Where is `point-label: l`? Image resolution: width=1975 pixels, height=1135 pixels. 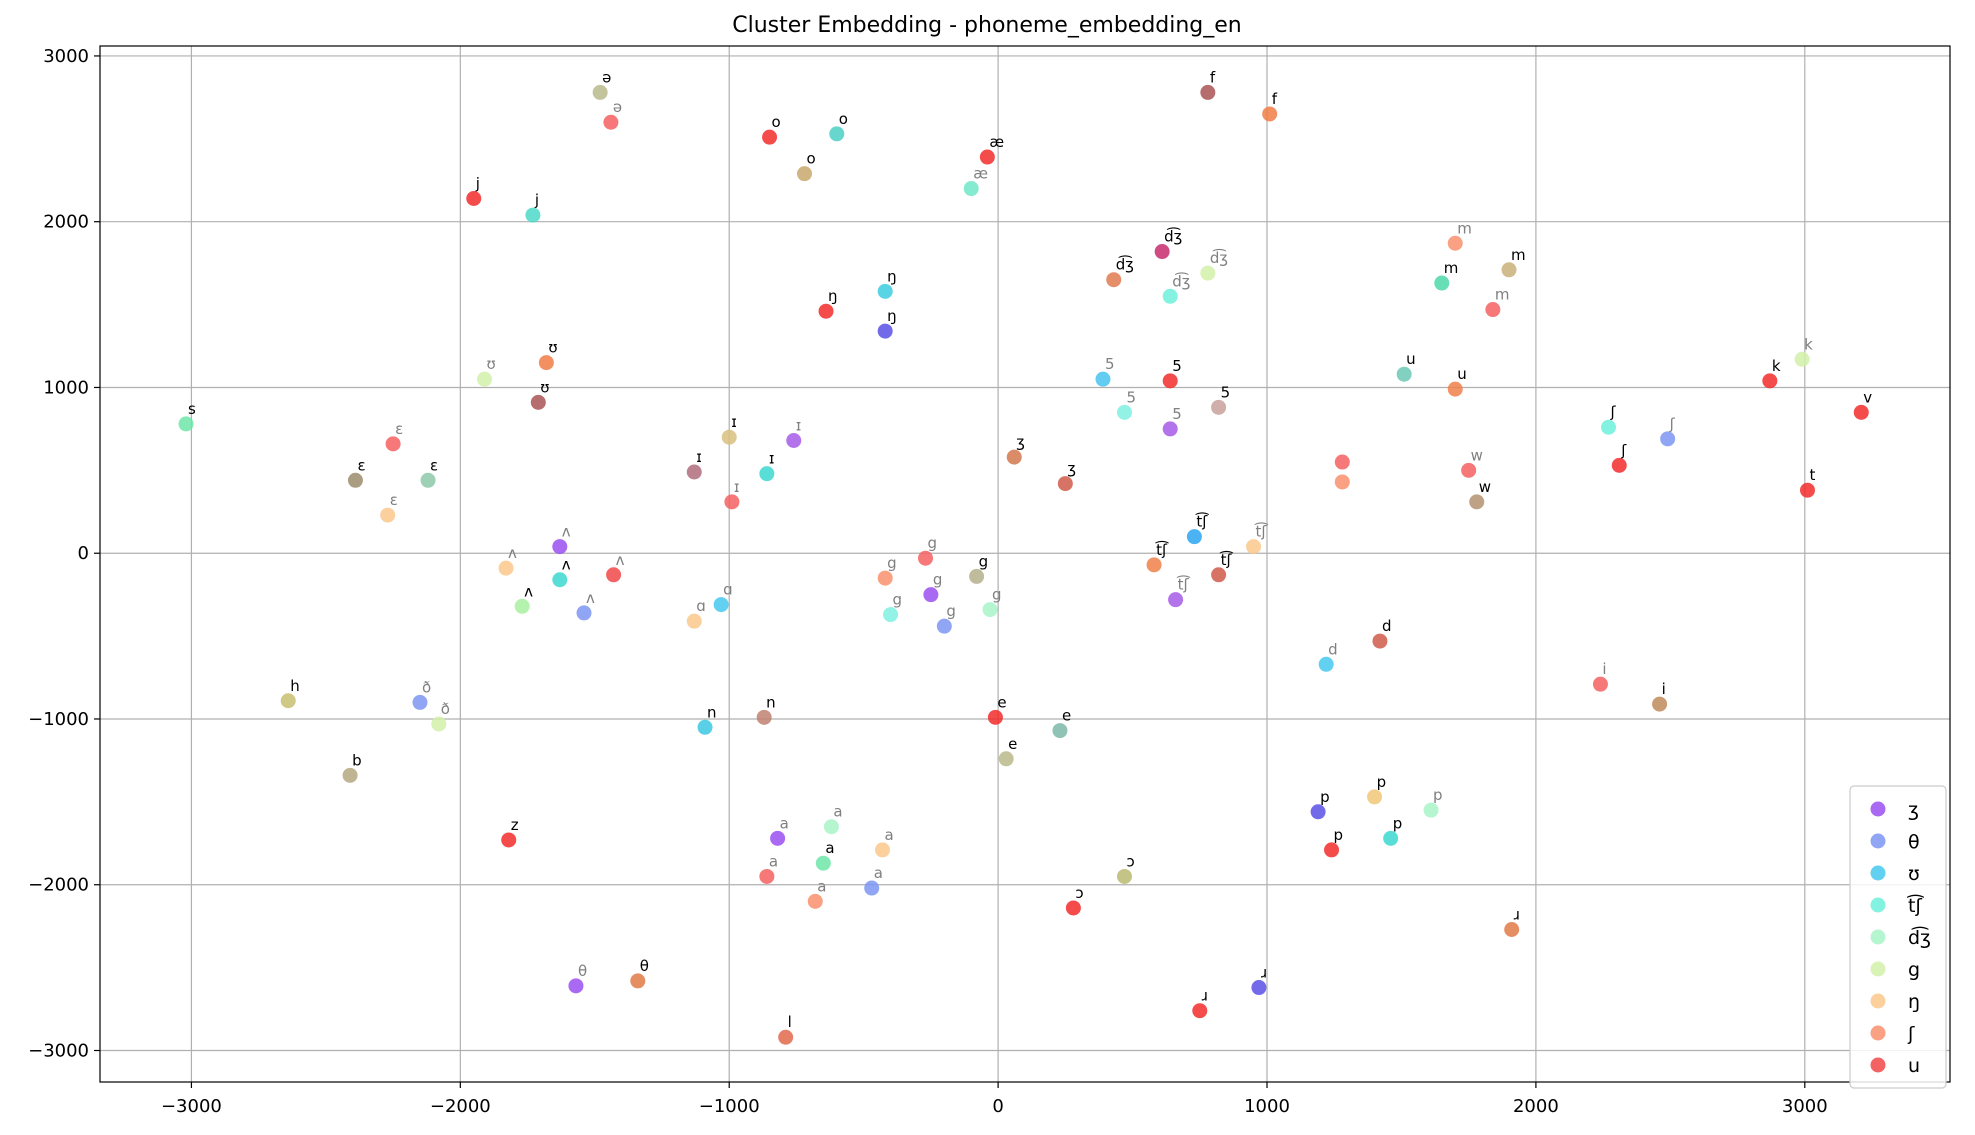 point-label: l is located at coordinates (790, 1022).